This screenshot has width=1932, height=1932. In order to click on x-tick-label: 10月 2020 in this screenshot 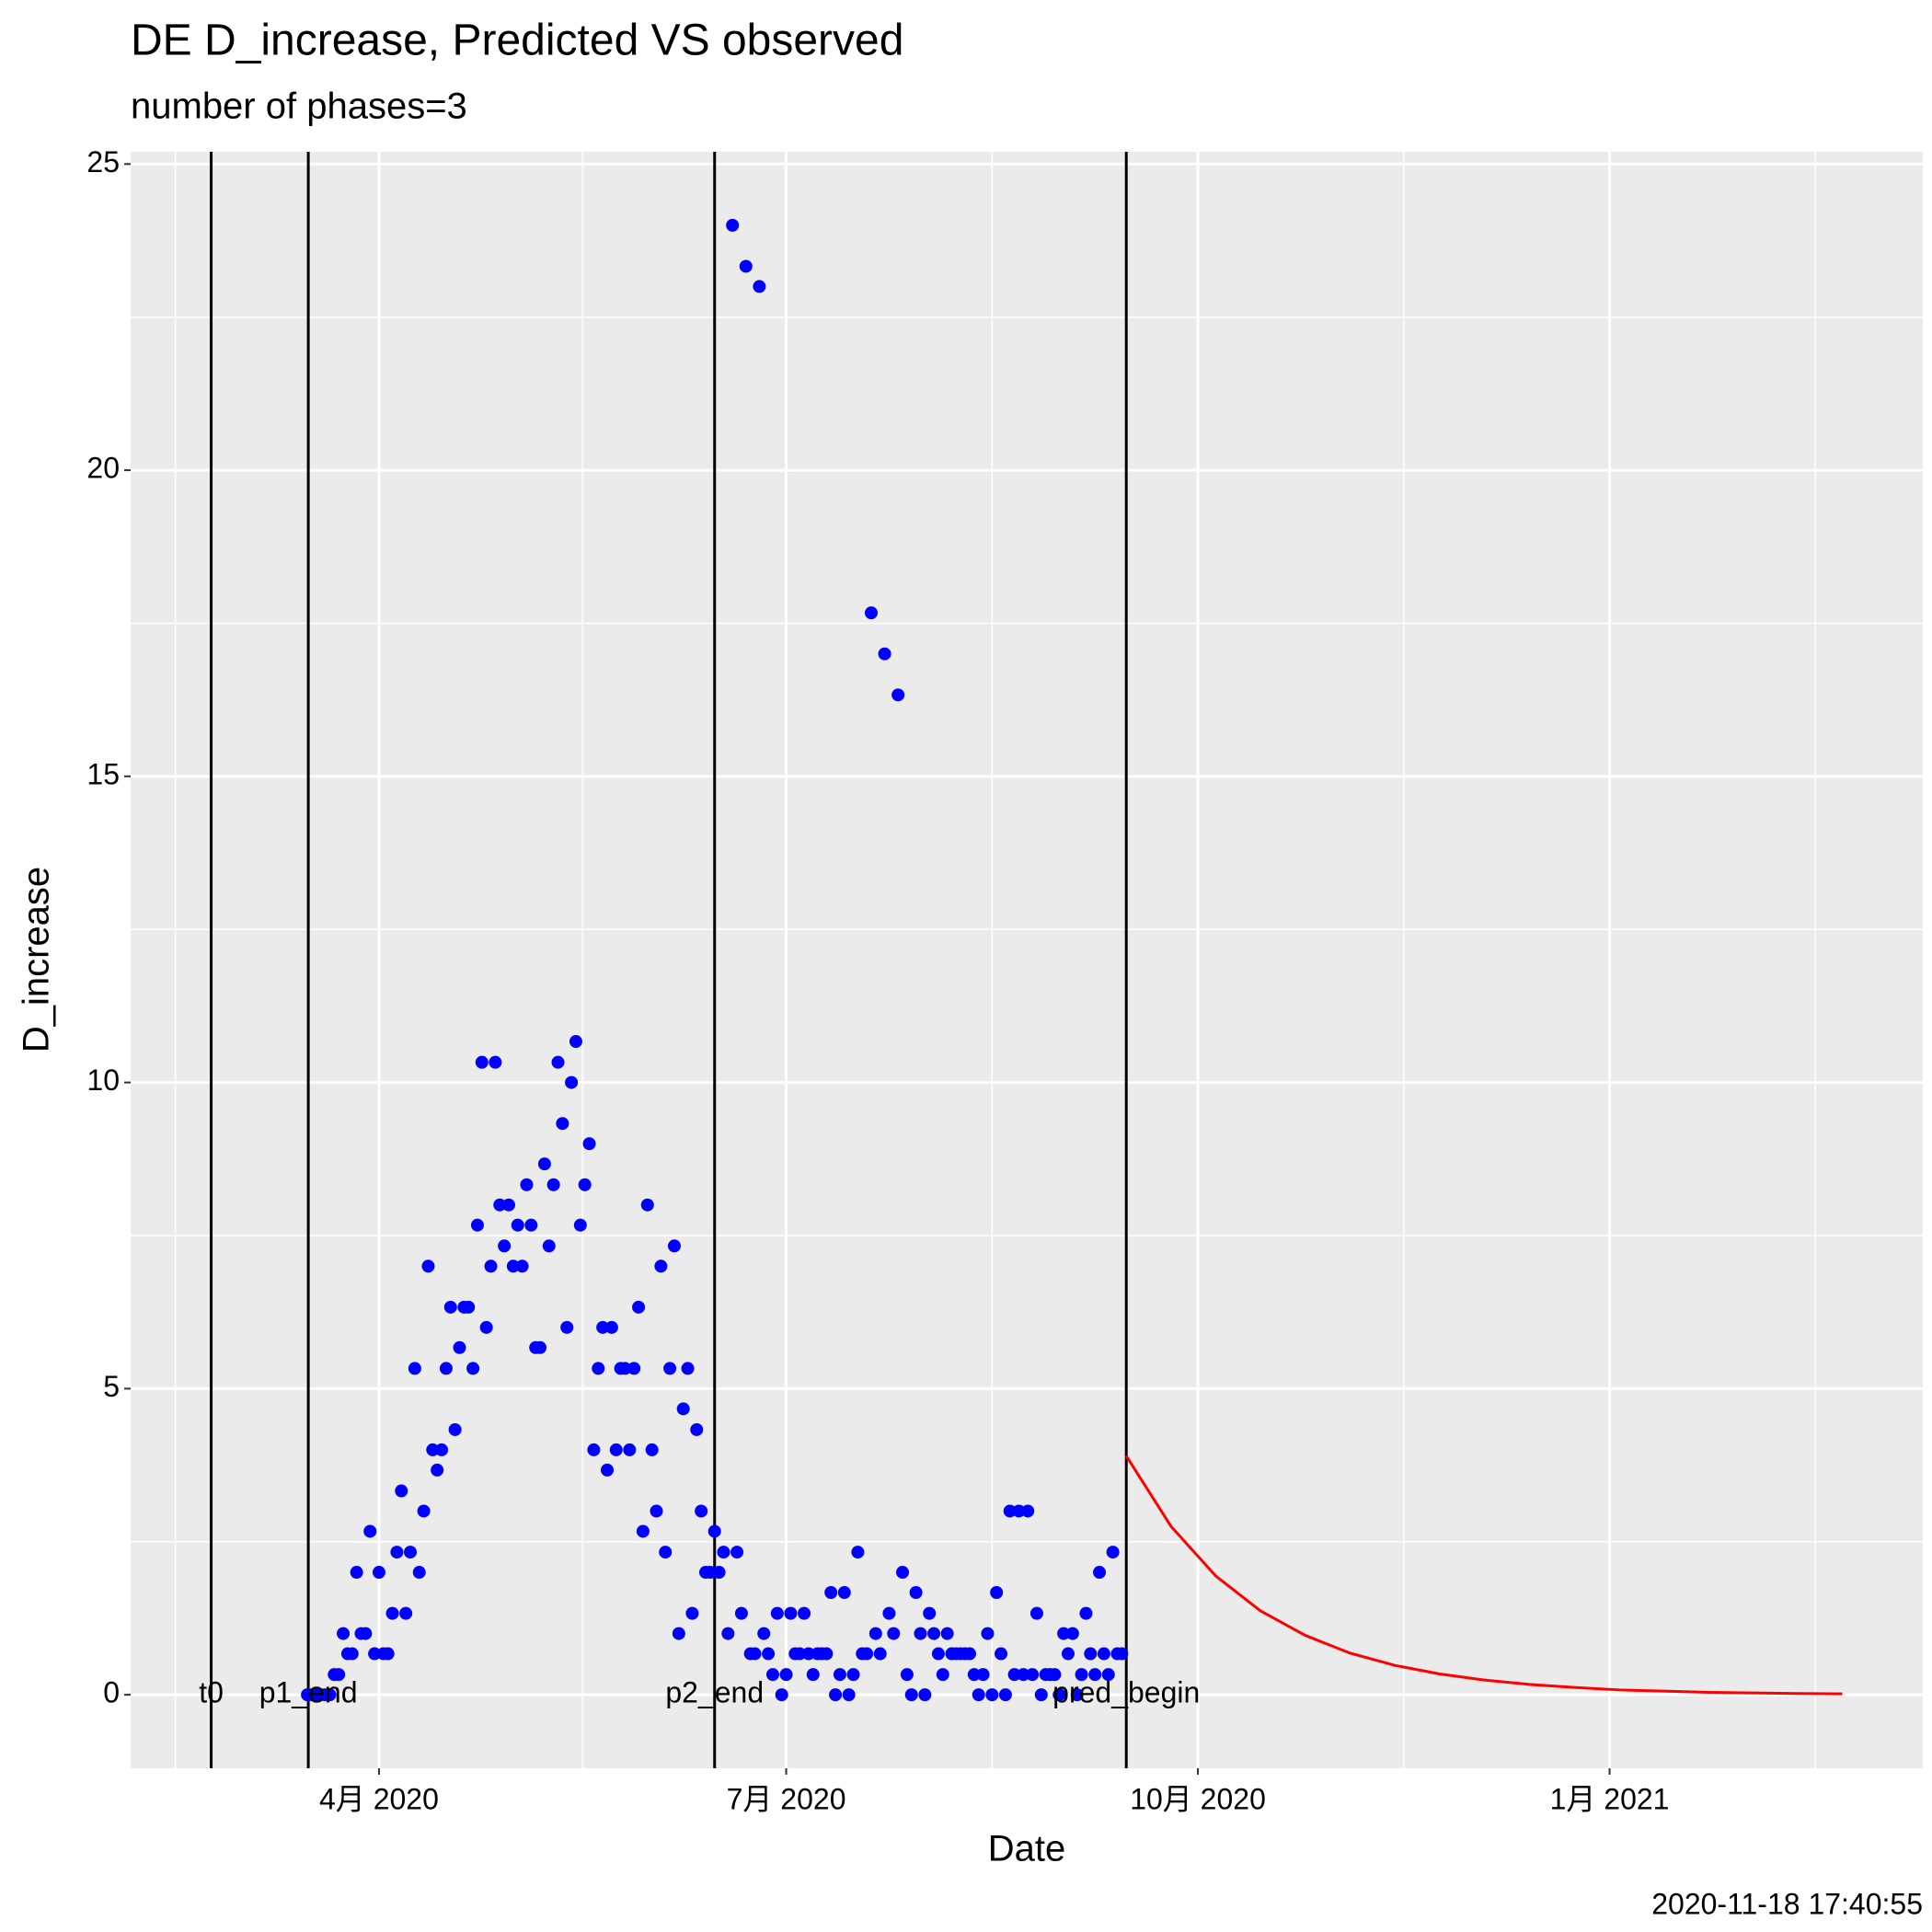, I will do `click(1198, 1798)`.